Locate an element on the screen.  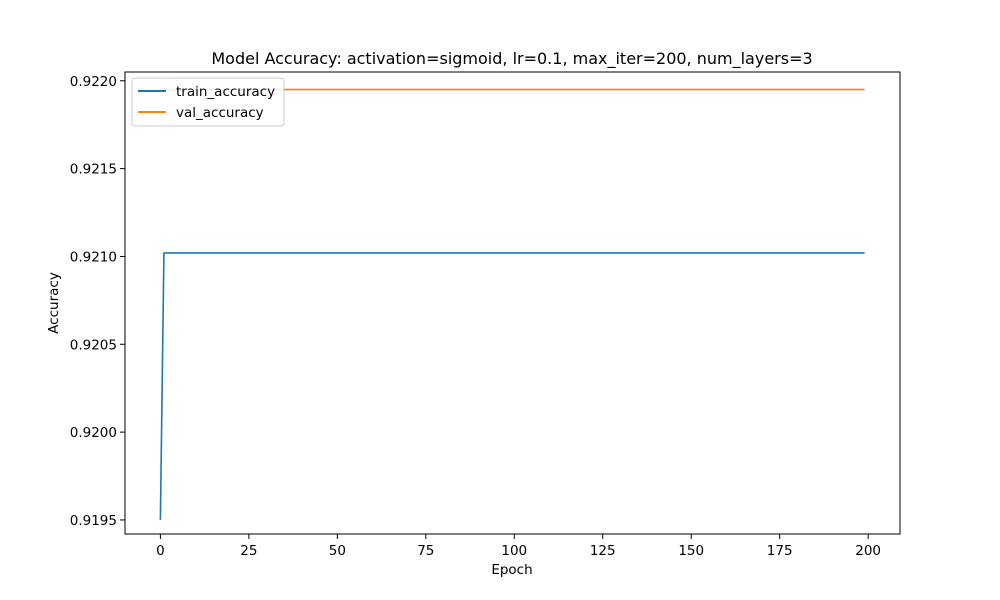
x-axis-label: Epoch is located at coordinates (511, 570).